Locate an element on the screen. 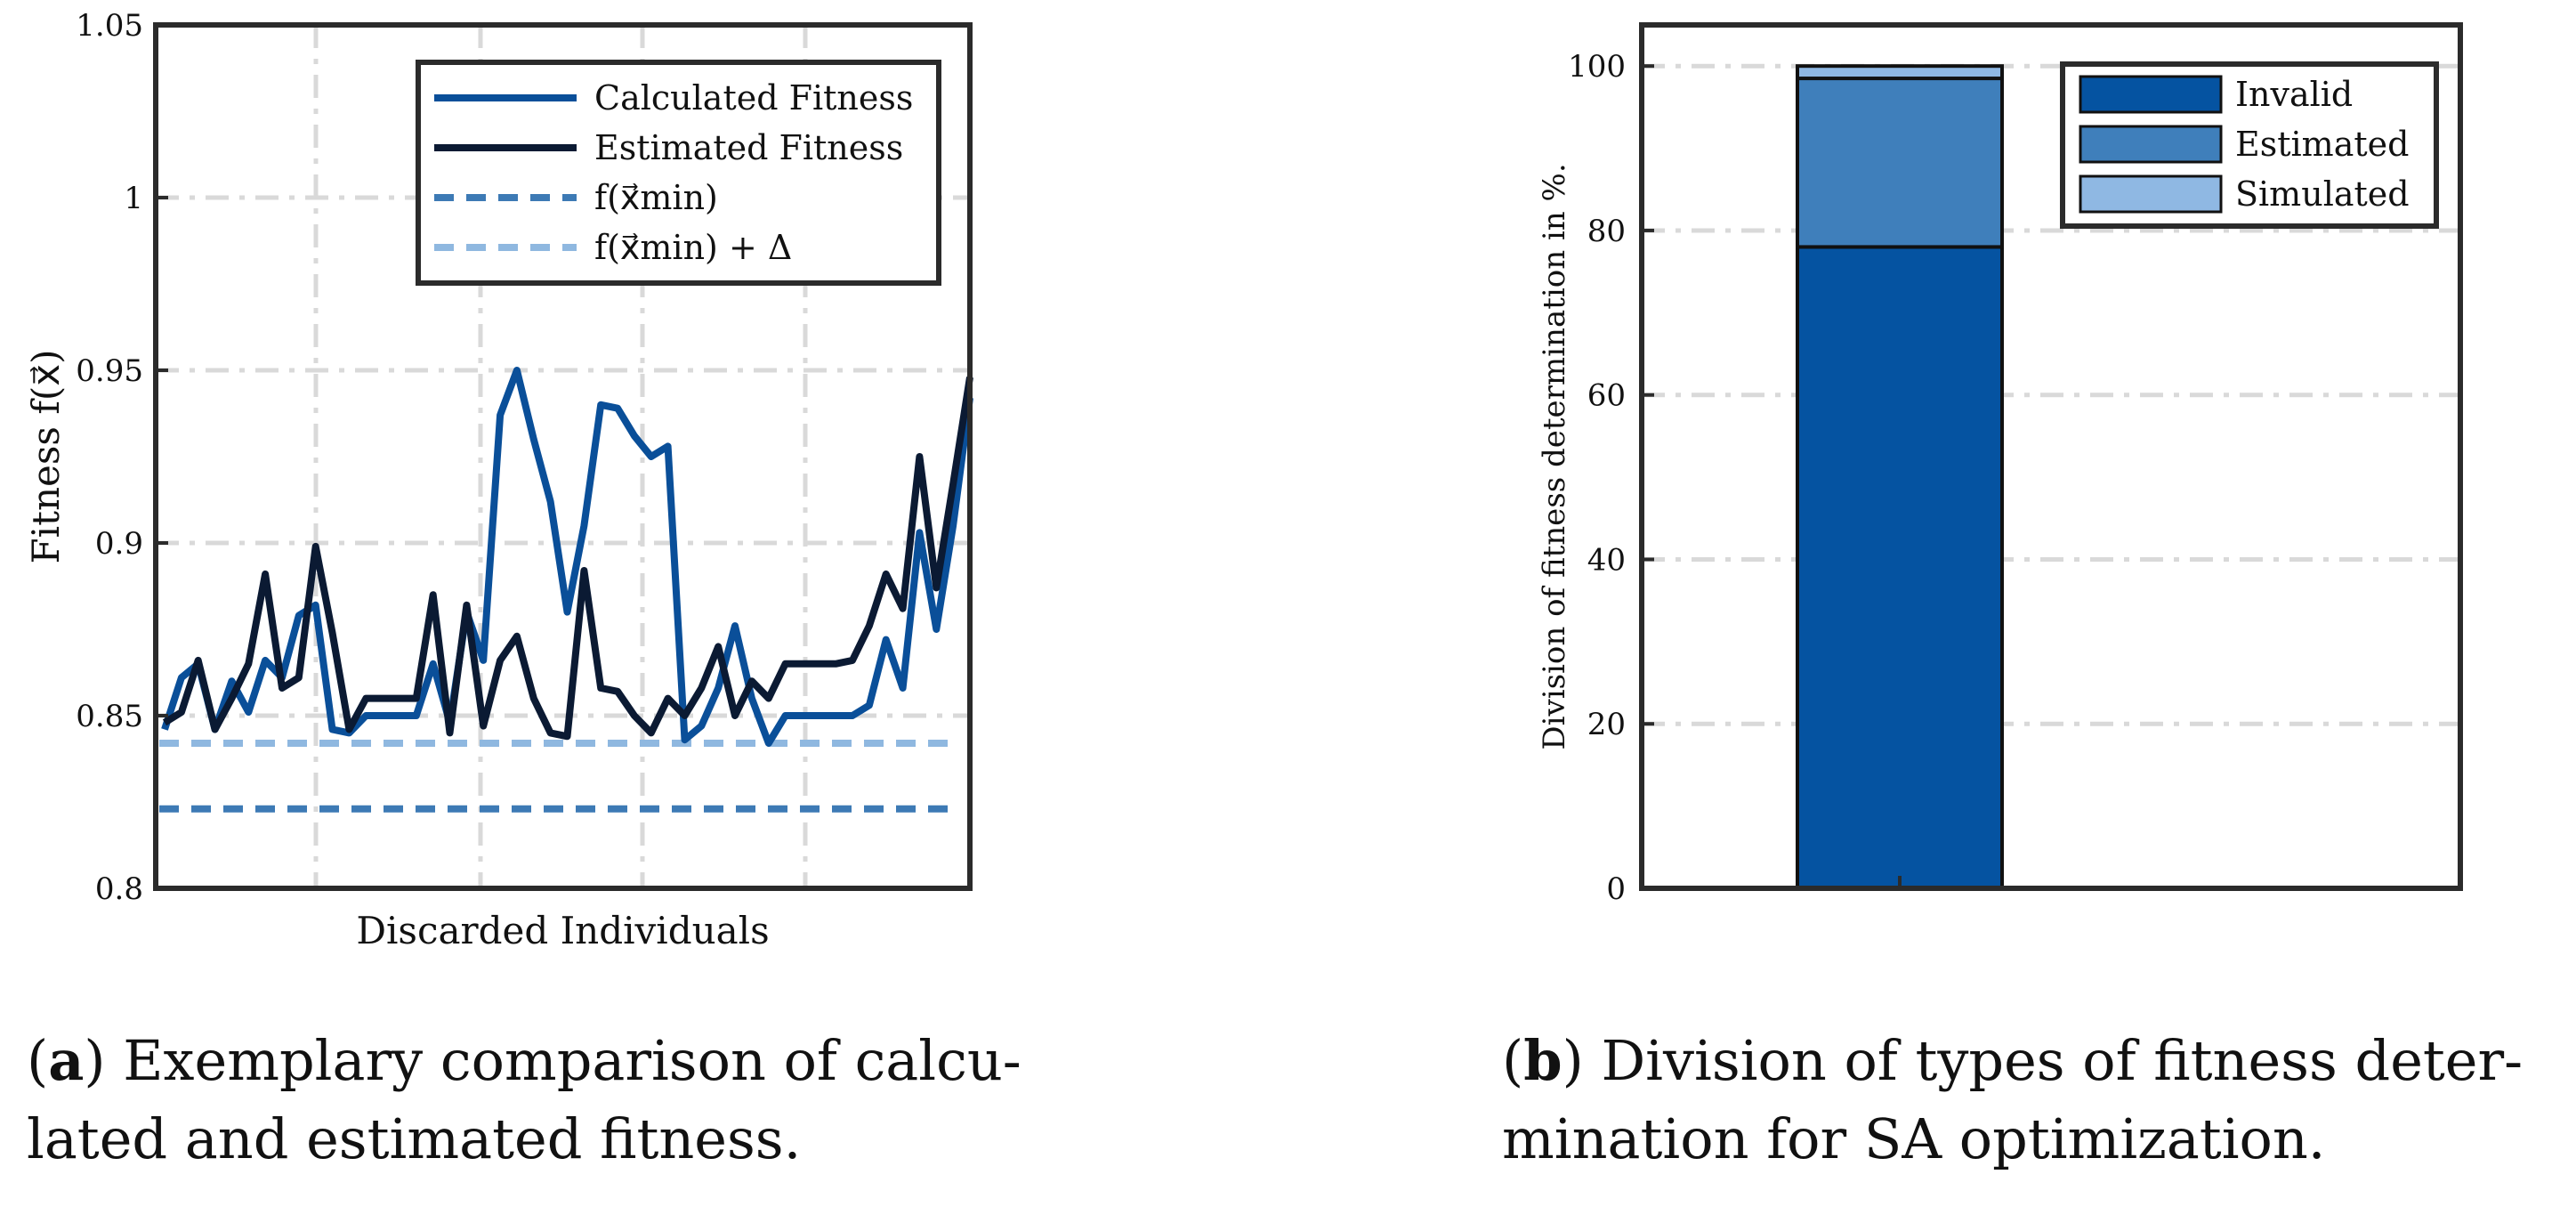 The height and width of the screenshot is (1223, 2576). y-tick-label: 0.8 is located at coordinates (119, 889).